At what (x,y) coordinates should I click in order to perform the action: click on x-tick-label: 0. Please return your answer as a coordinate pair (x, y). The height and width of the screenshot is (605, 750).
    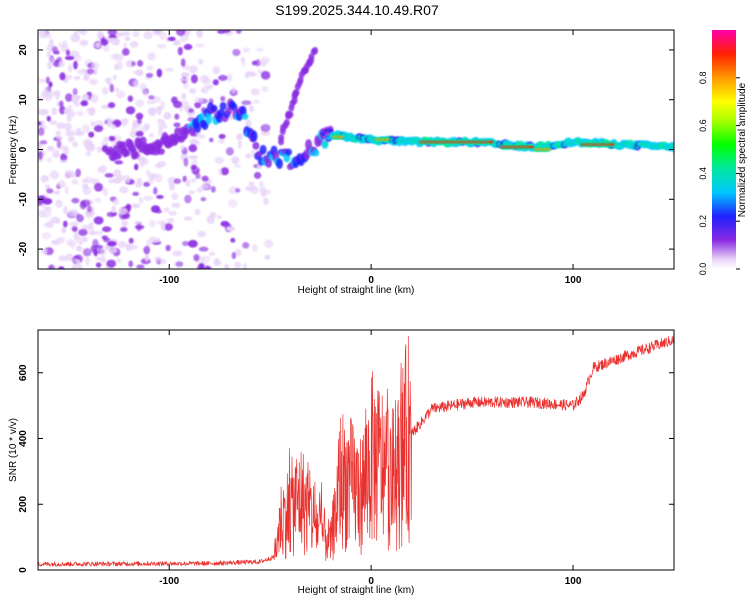
    Looking at the image, I should click on (371, 280).